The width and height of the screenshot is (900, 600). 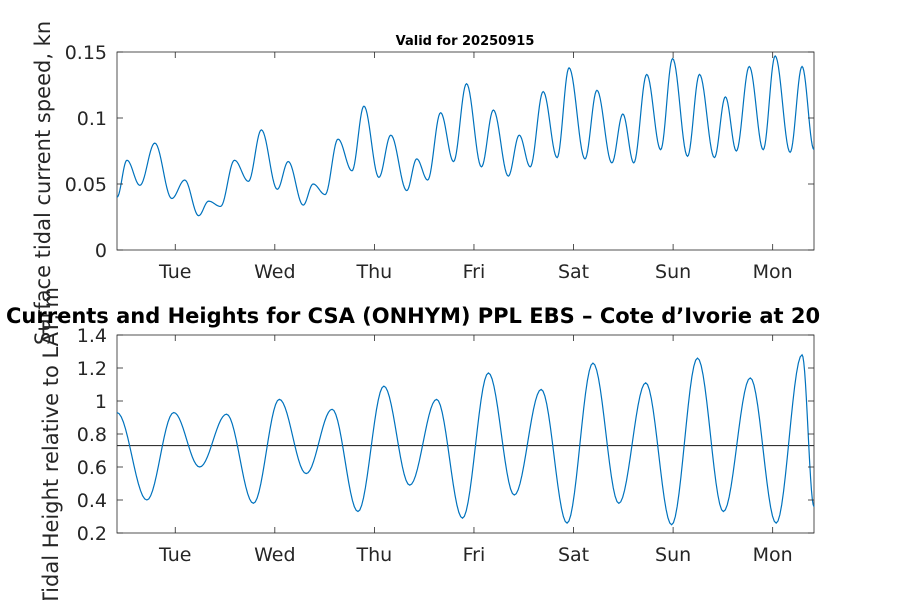 I want to click on height-y-axis-label: Tidal Height relative to LAT, m, so click(x=51, y=443).